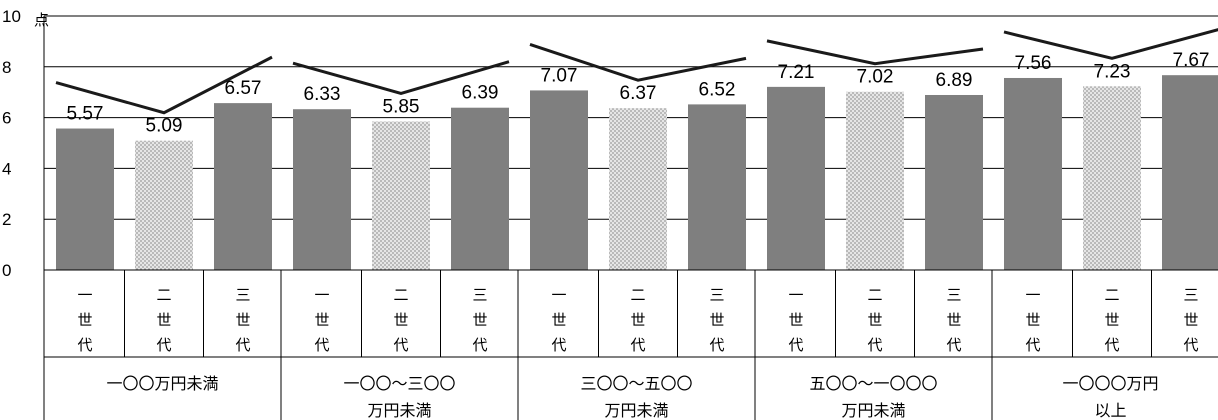  What do you see at coordinates (85, 114) in the screenshot?
I see `data-label: 5.57` at bounding box center [85, 114].